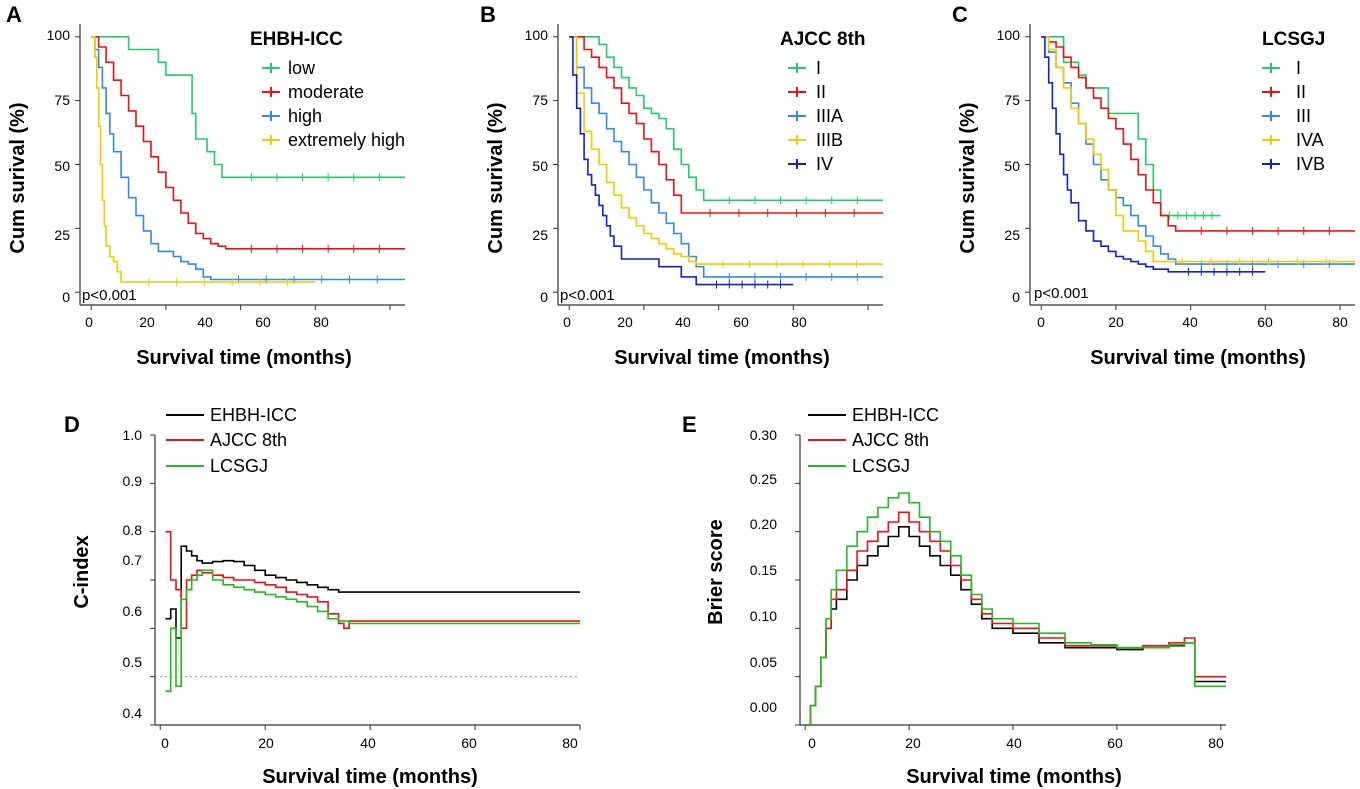 The height and width of the screenshot is (789, 1360). Describe the element at coordinates (263, 322) in the screenshot. I see `panel-a-xtick: 60` at that location.